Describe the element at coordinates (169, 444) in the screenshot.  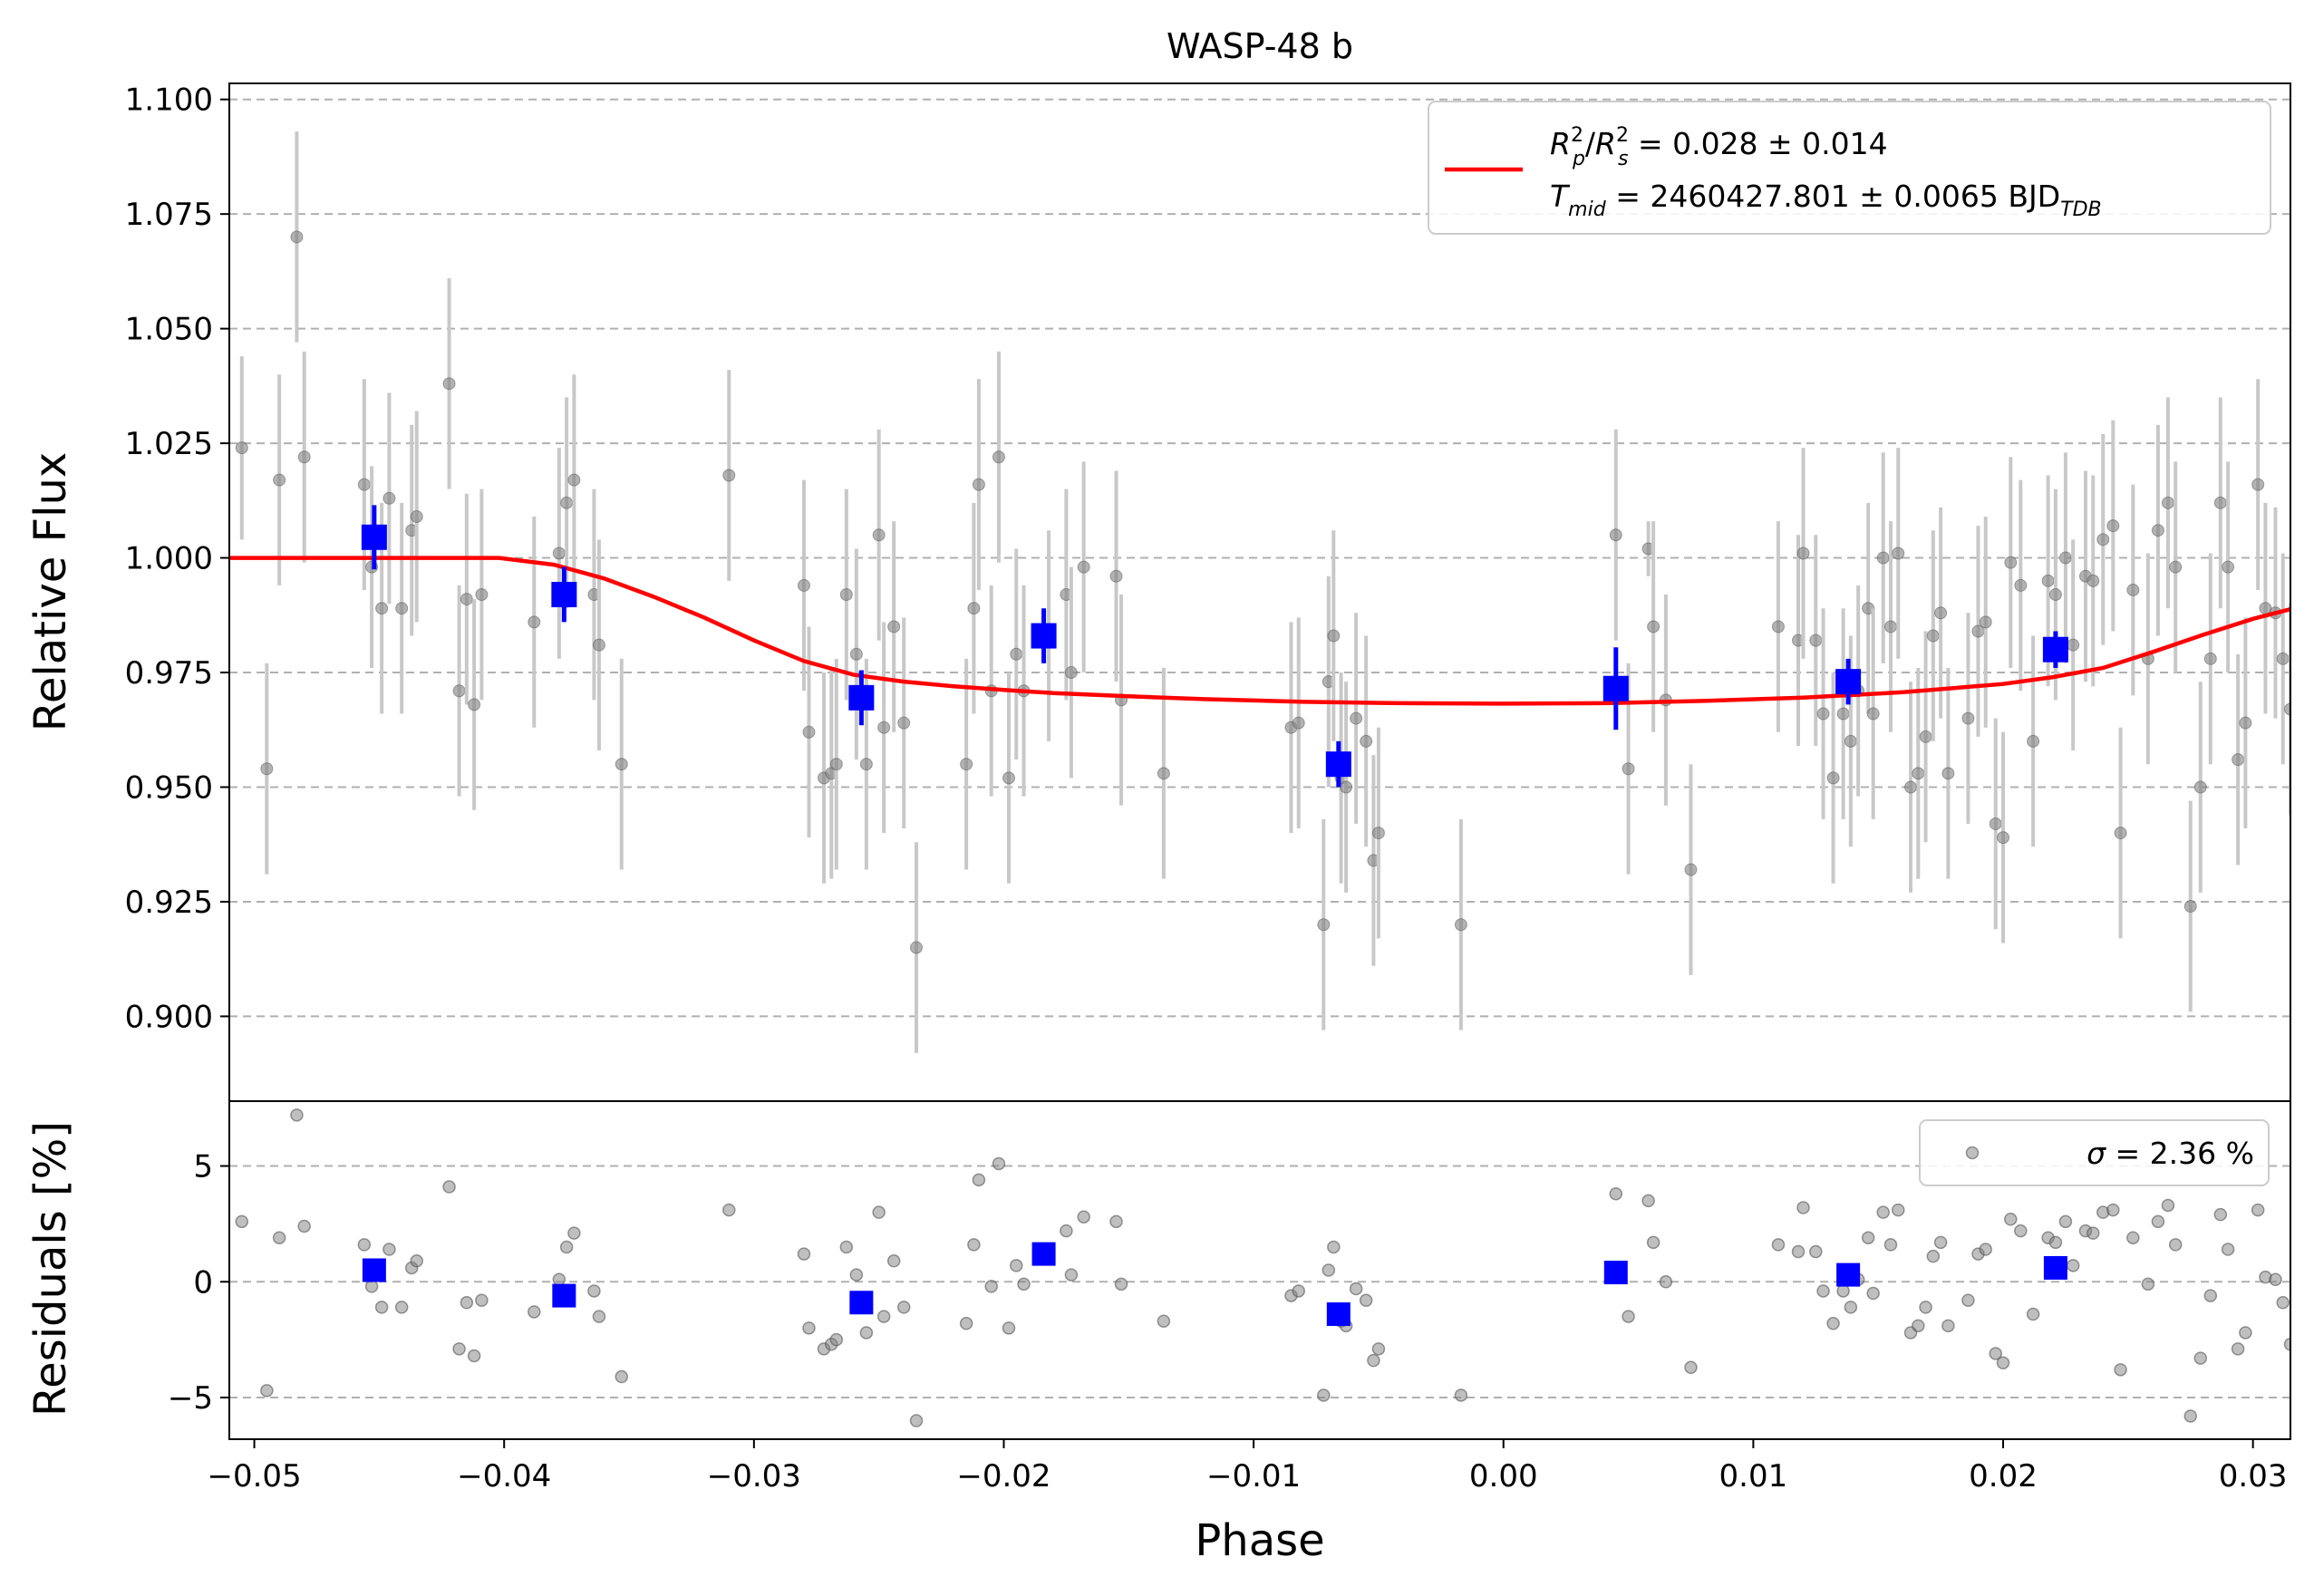
I see `y-tick-label: 1.025` at that location.